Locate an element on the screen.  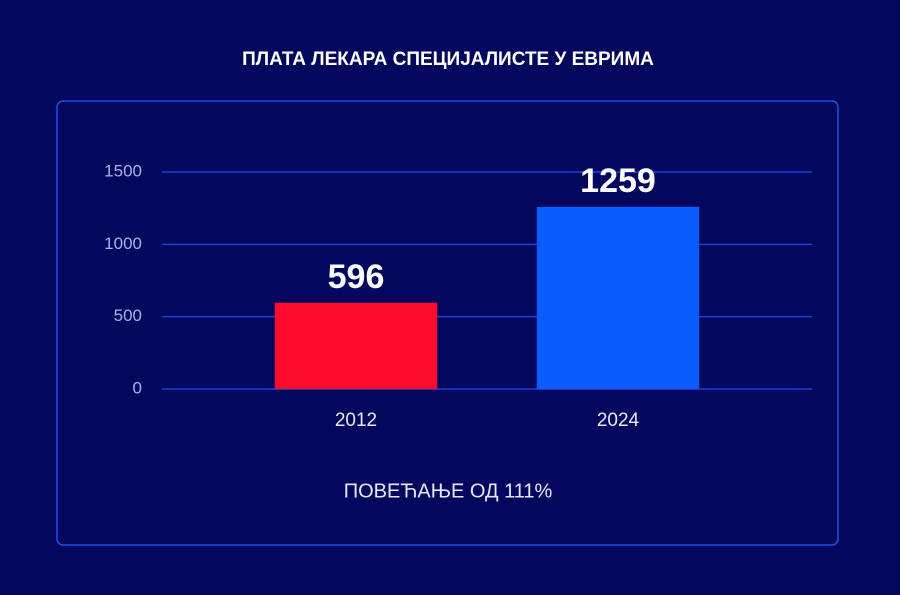
y-tick-label: 500 is located at coordinates (128, 315).